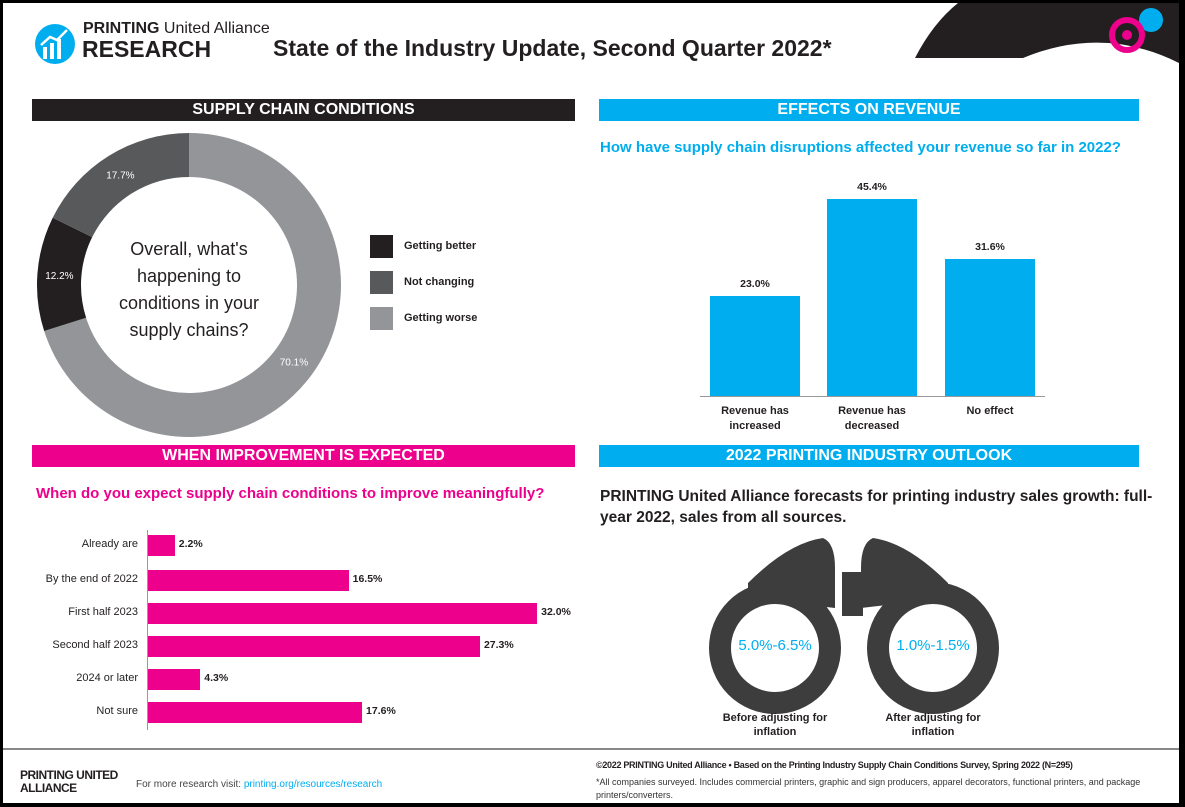  Describe the element at coordinates (147, 630) in the screenshot. I see `y-axis` at that location.